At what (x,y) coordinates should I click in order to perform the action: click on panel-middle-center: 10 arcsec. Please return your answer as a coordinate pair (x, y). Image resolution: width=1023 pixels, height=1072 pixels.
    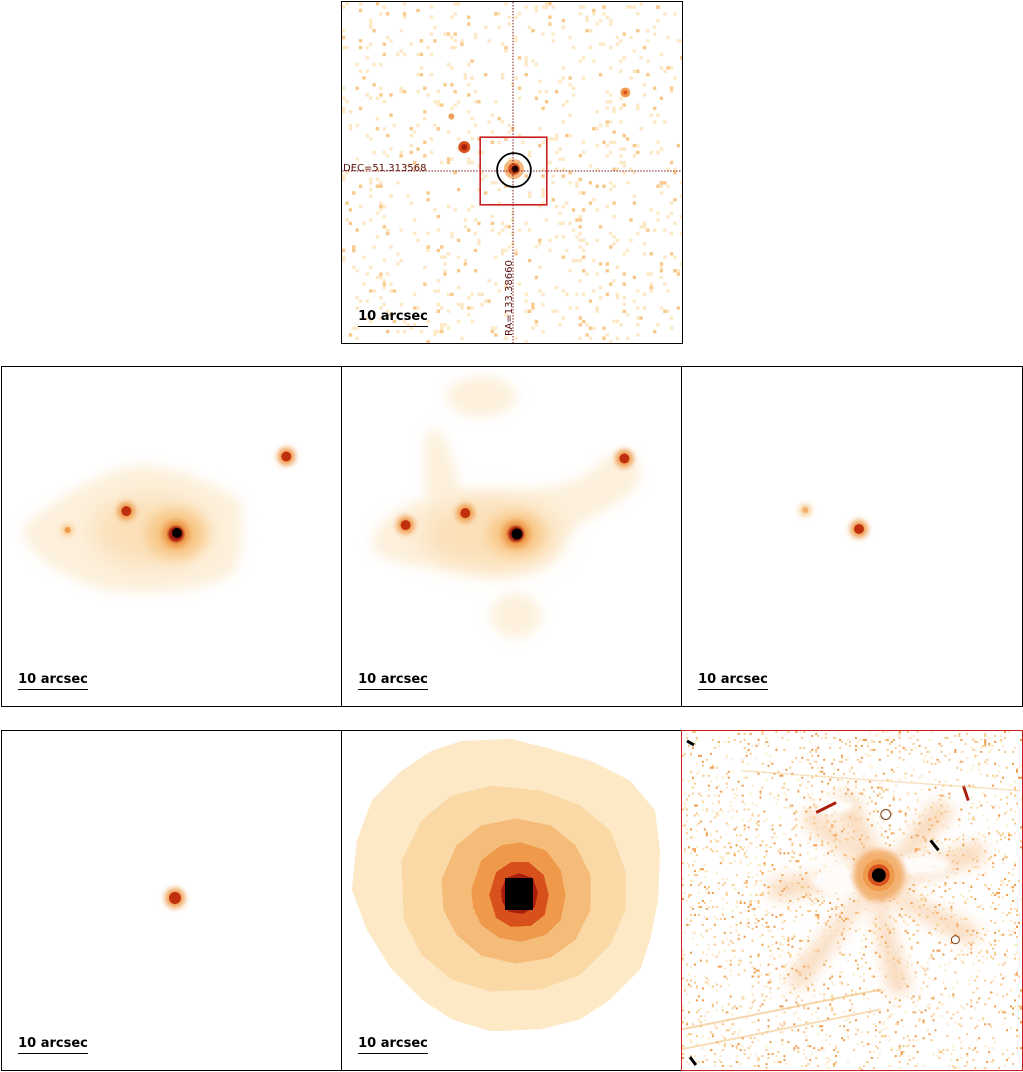
    Looking at the image, I should click on (512, 536).